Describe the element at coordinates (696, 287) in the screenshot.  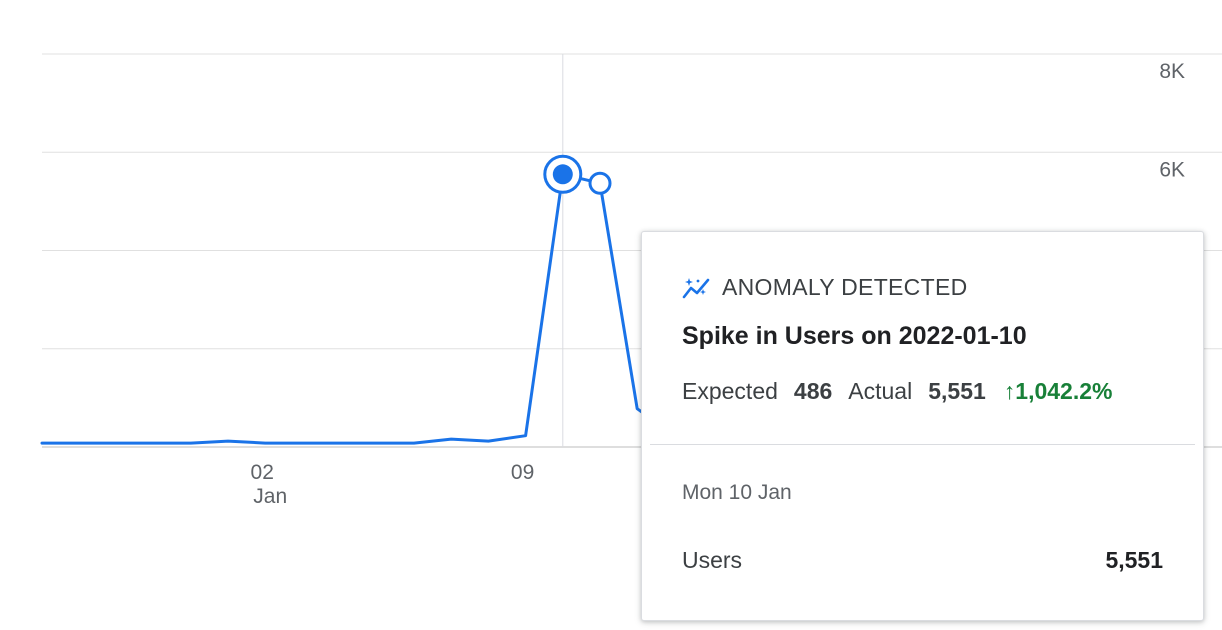
I see `anomaly-sparkle-icon` at that location.